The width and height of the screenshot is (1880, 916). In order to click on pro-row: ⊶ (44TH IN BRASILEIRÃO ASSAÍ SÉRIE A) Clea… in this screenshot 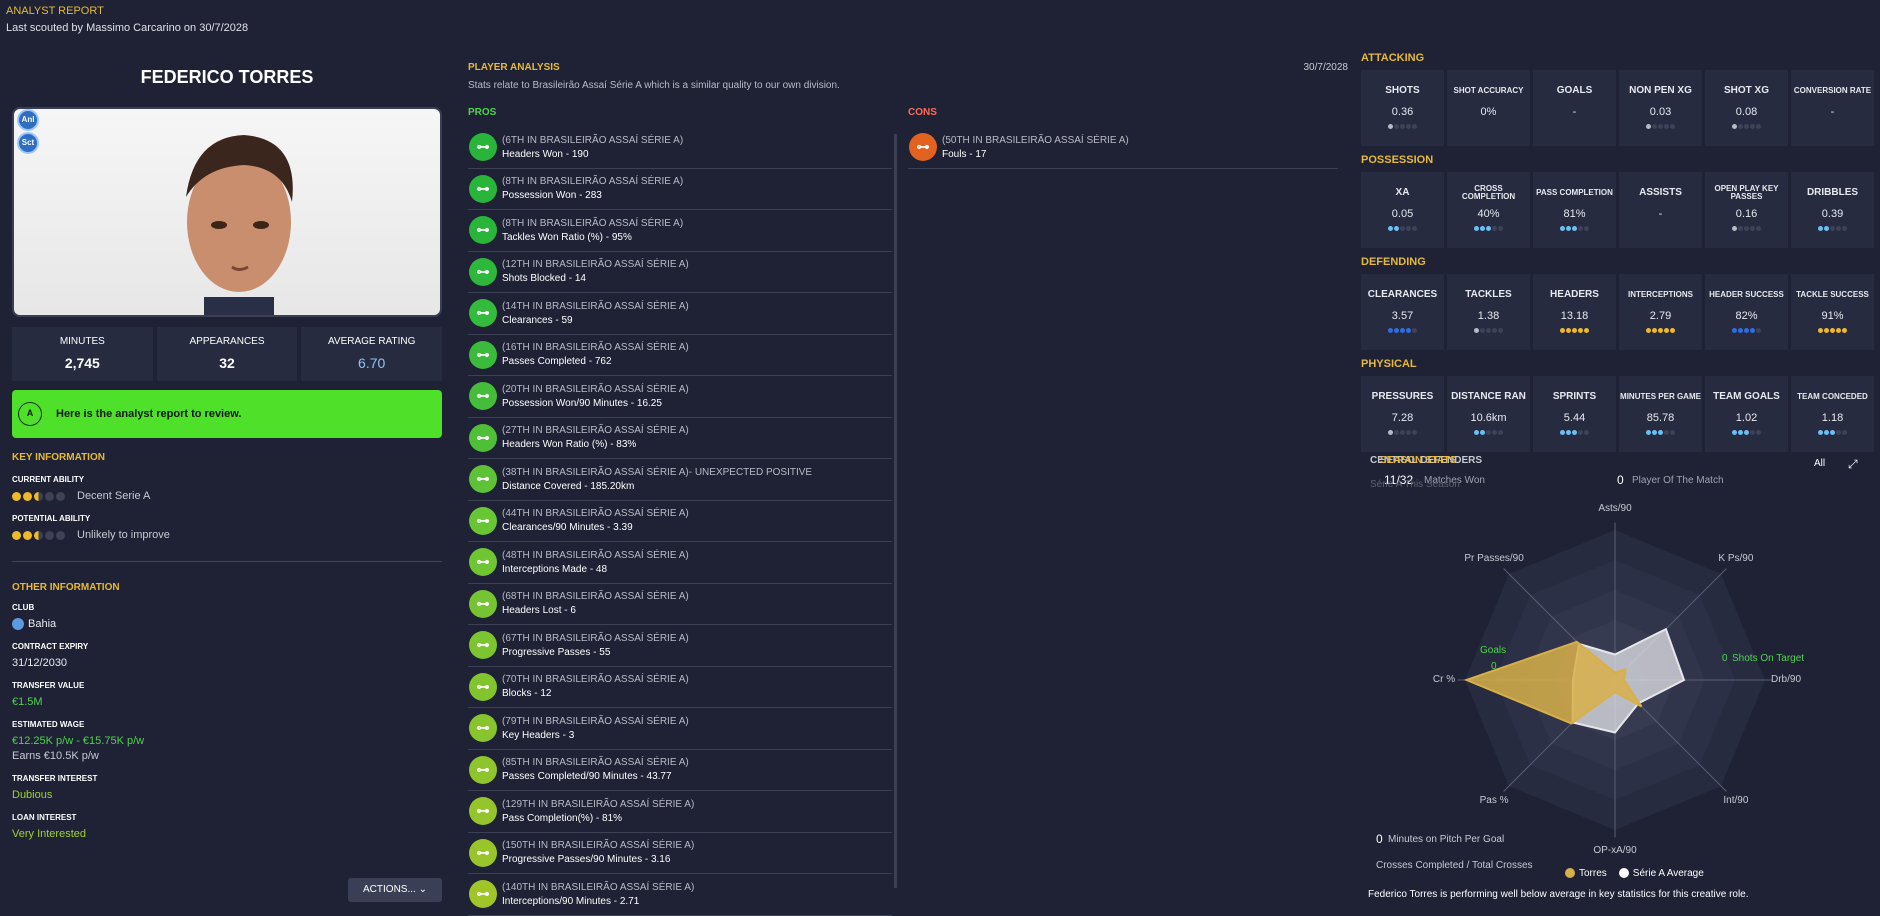, I will do `click(680, 521)`.